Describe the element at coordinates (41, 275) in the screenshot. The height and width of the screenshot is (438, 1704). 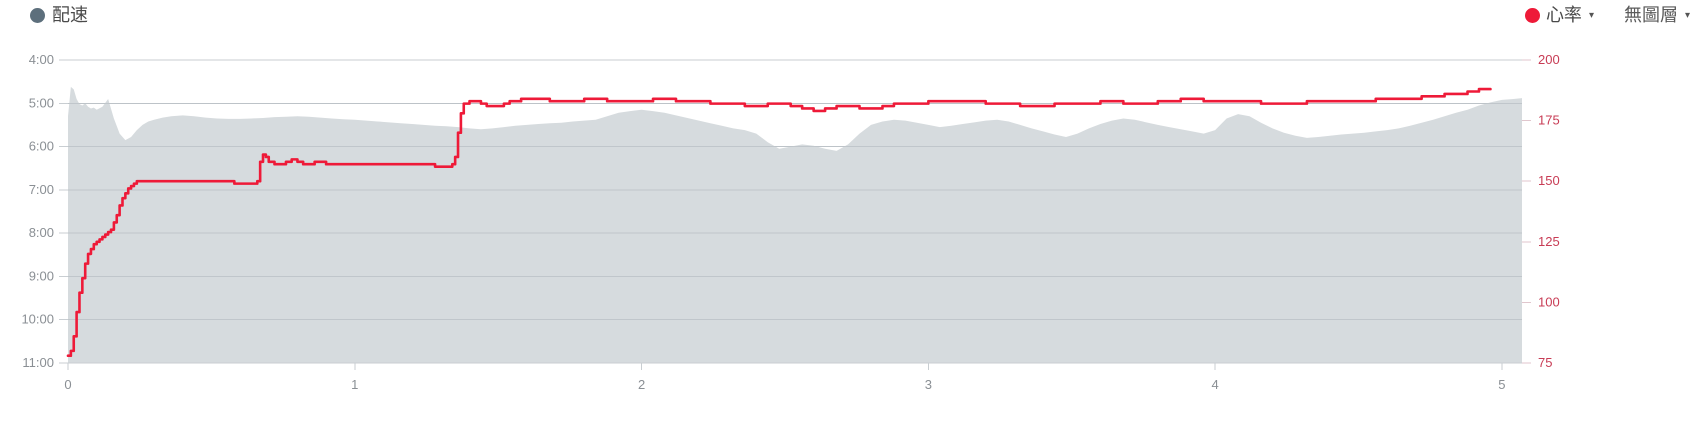
I see `y-axis-left-tick: 9:00` at that location.